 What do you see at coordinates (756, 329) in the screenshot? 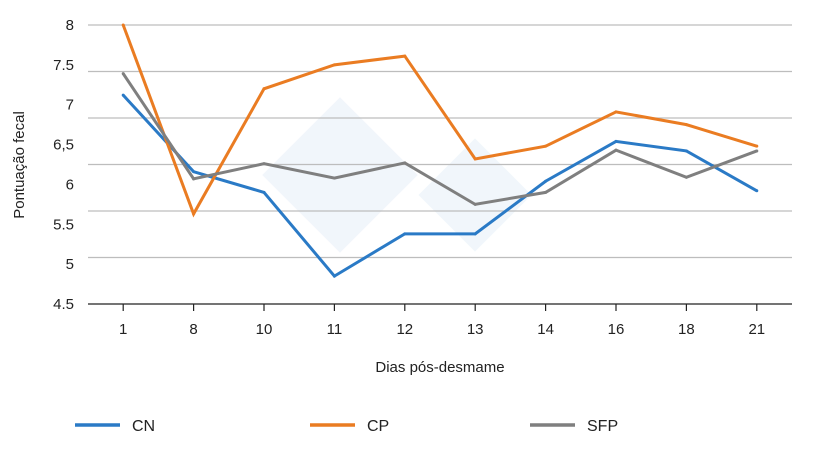
I see `x-tick-label: 21` at bounding box center [756, 329].